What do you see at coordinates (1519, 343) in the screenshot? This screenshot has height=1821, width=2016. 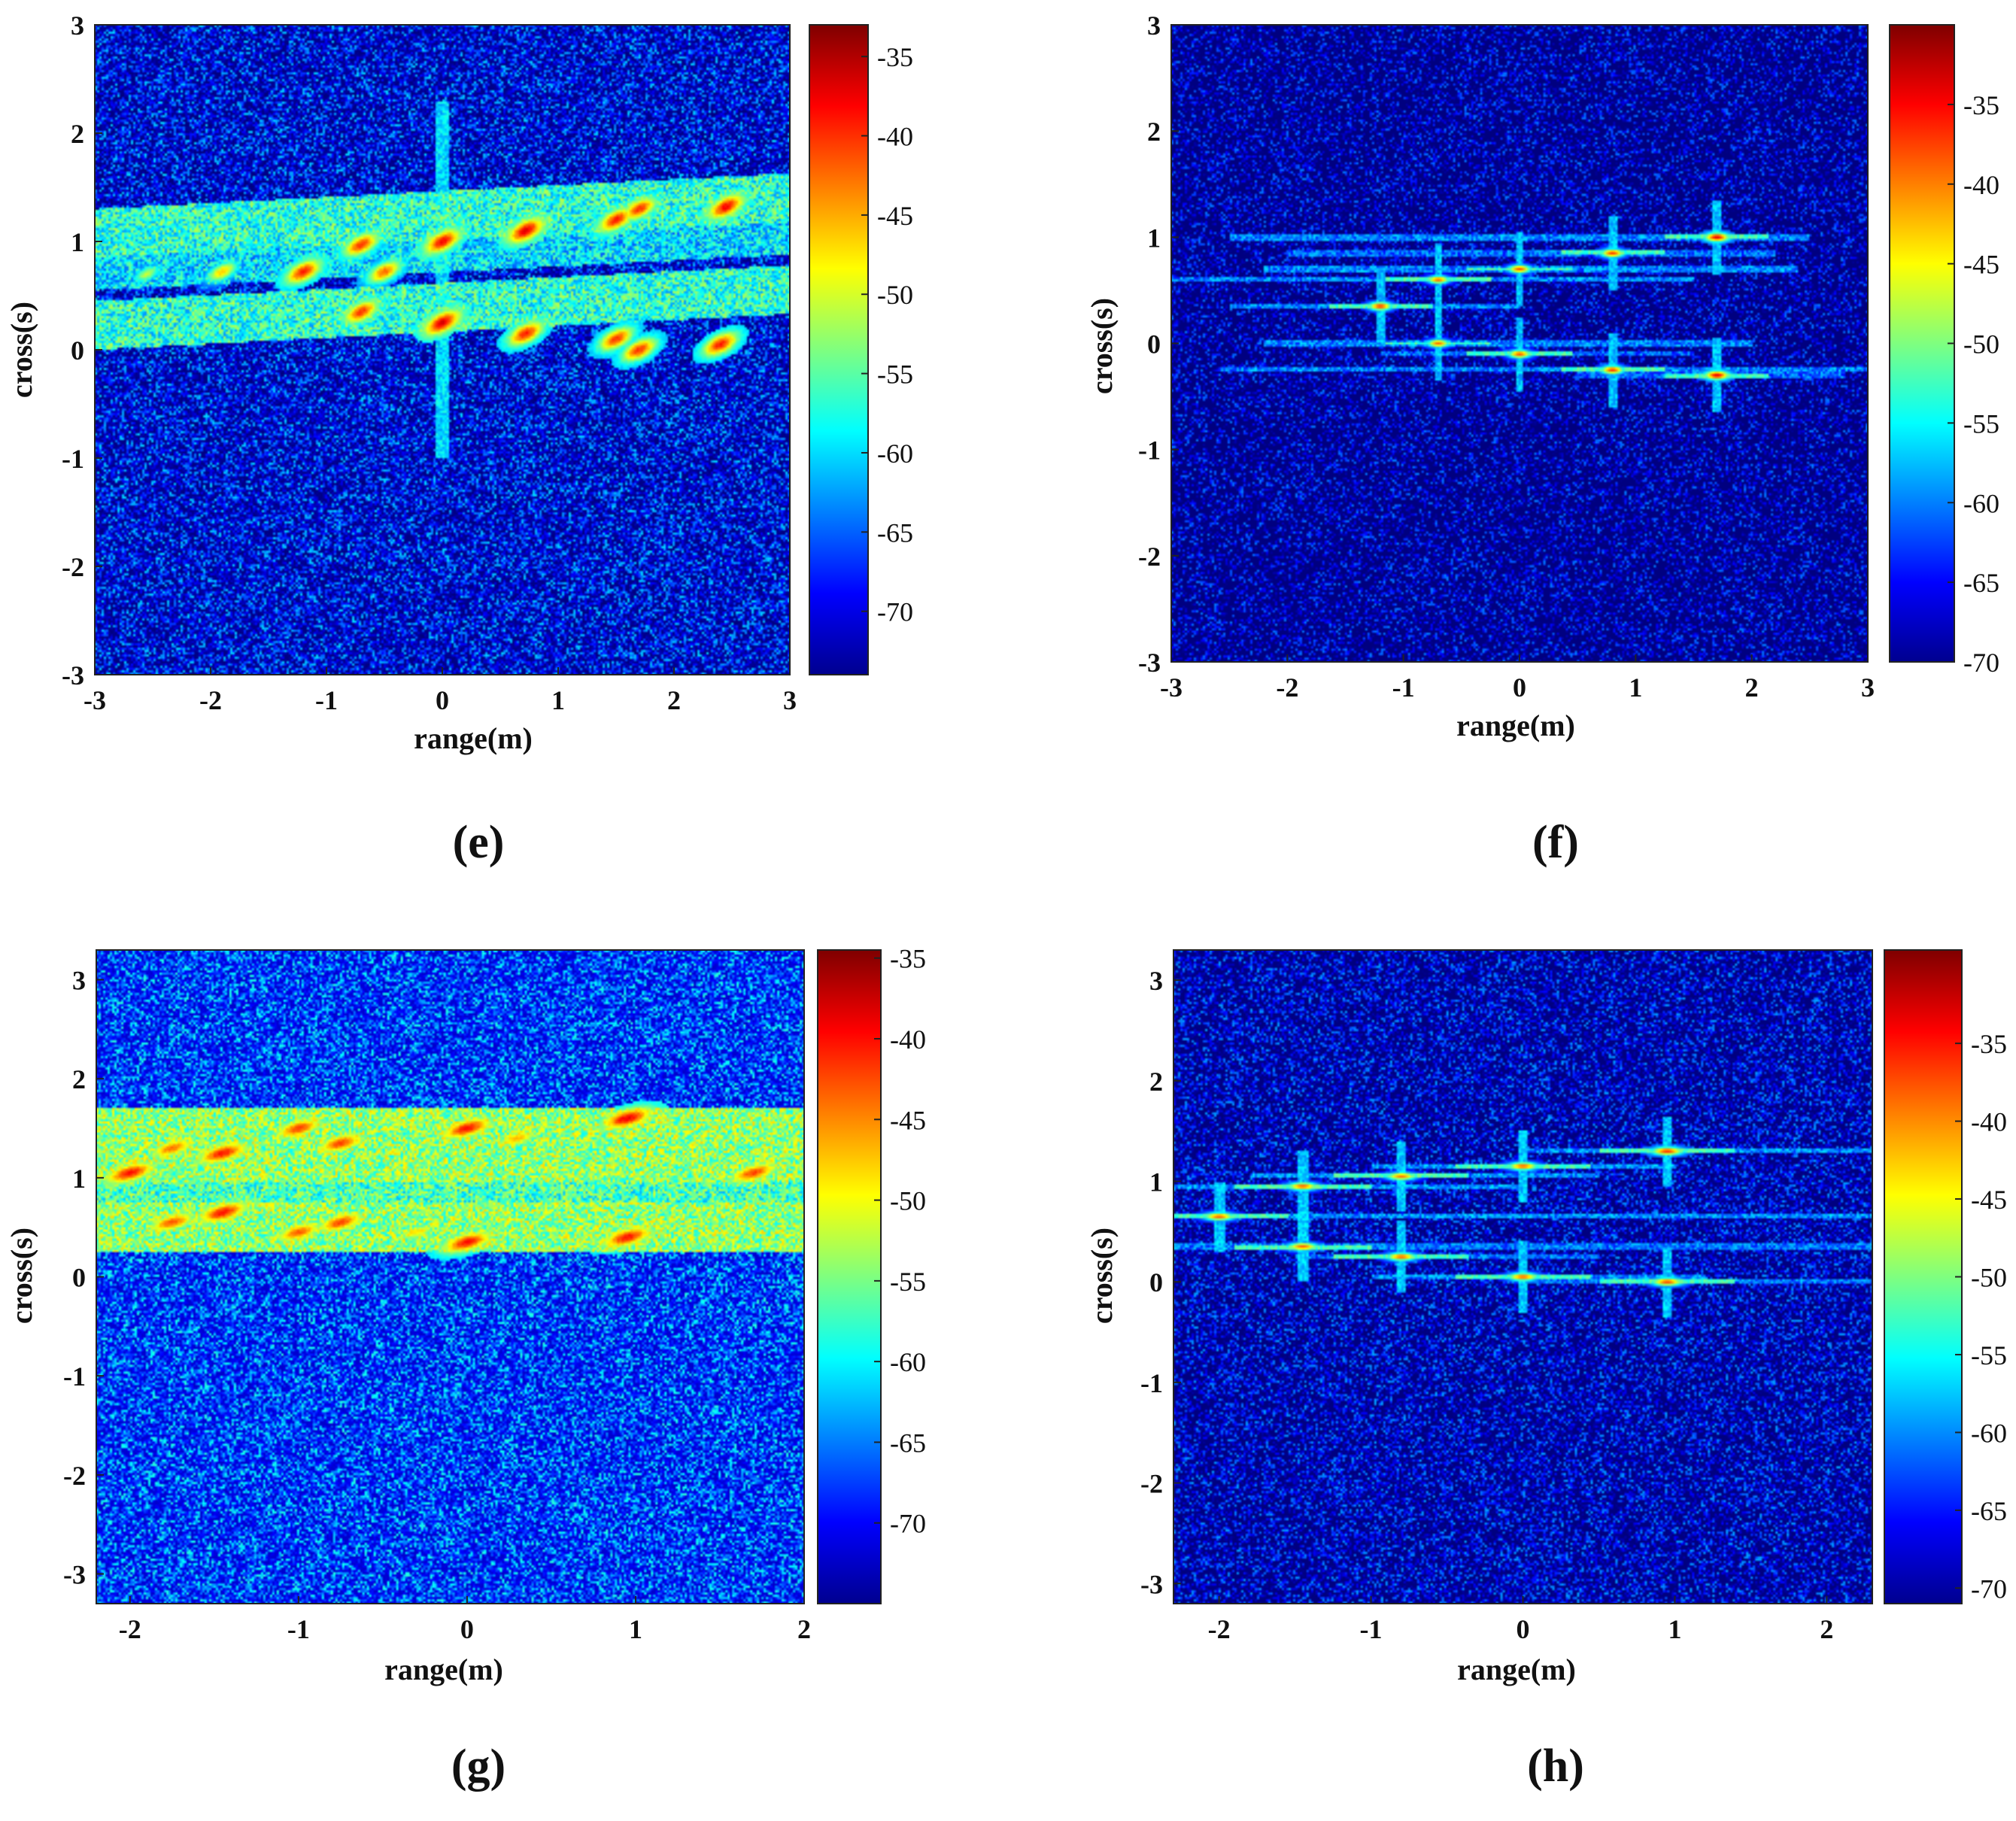 I see `heatmap-image-f` at bounding box center [1519, 343].